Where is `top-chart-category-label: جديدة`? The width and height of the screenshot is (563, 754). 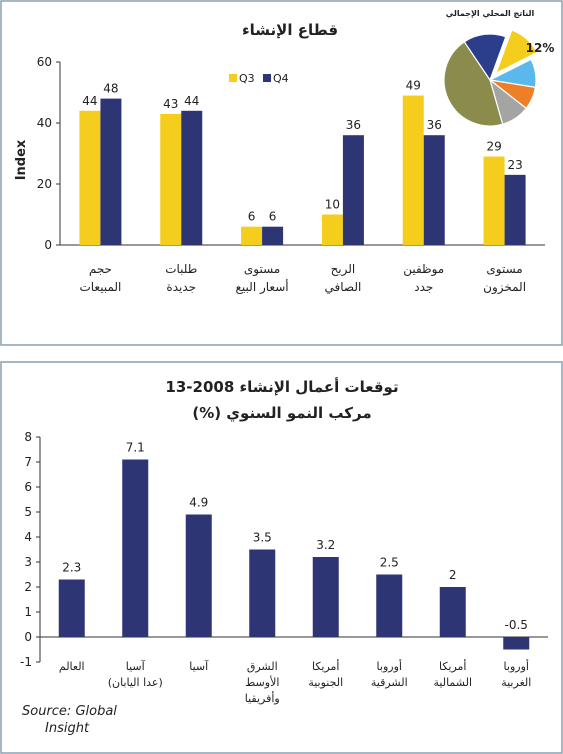 top-chart-category-label: جديدة is located at coordinates (181, 287).